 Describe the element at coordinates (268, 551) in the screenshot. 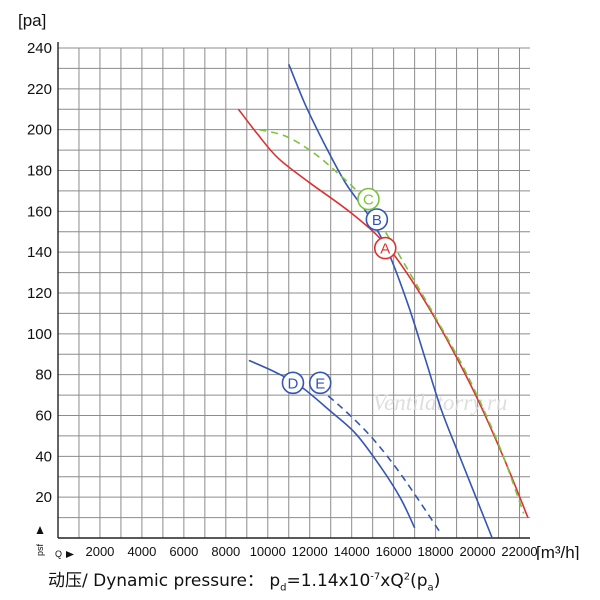

I see `x-tick-label: 10000` at that location.